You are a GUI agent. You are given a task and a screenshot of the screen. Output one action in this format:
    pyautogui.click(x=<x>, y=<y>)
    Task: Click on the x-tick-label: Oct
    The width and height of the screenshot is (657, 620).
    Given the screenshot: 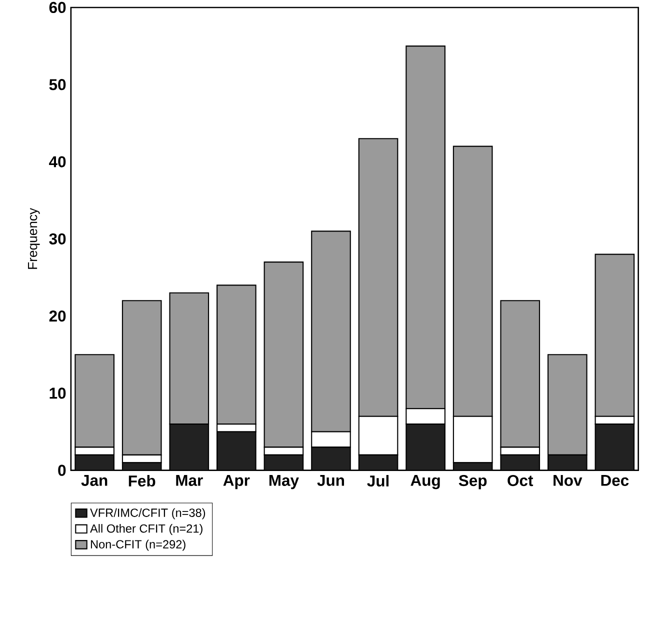 What is the action you would take?
    pyautogui.click(x=521, y=480)
    